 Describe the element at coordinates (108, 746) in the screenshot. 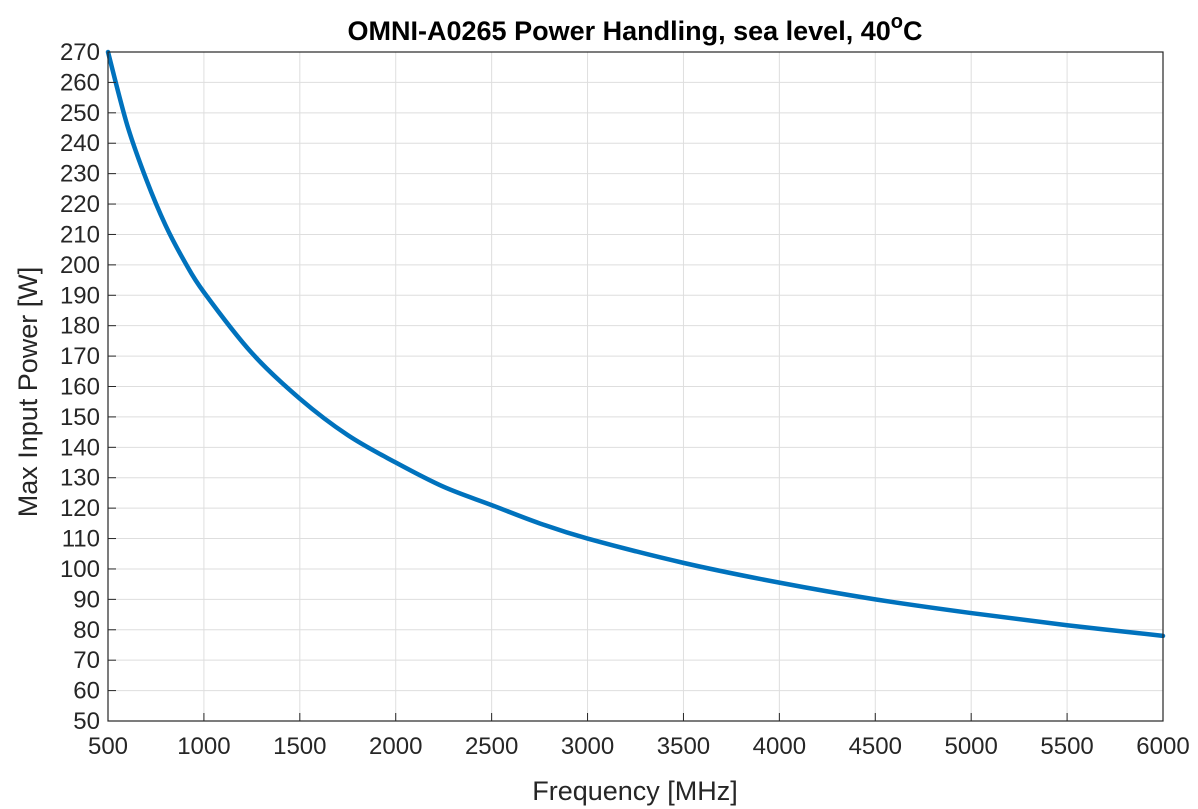

I see `x-tick-label: 500` at that location.